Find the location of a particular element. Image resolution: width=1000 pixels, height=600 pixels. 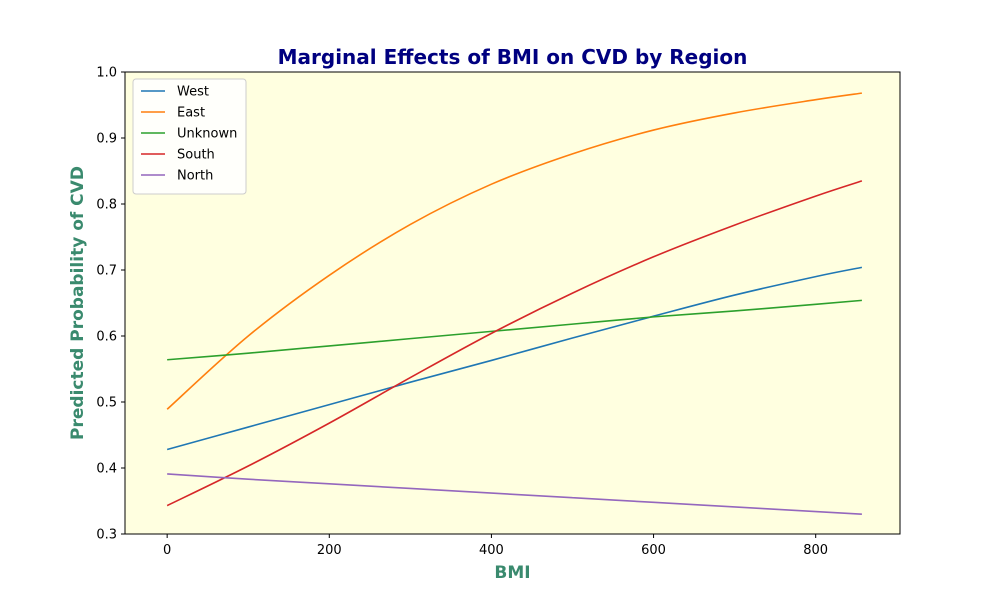

x-tick-label: 400 is located at coordinates (491, 550).